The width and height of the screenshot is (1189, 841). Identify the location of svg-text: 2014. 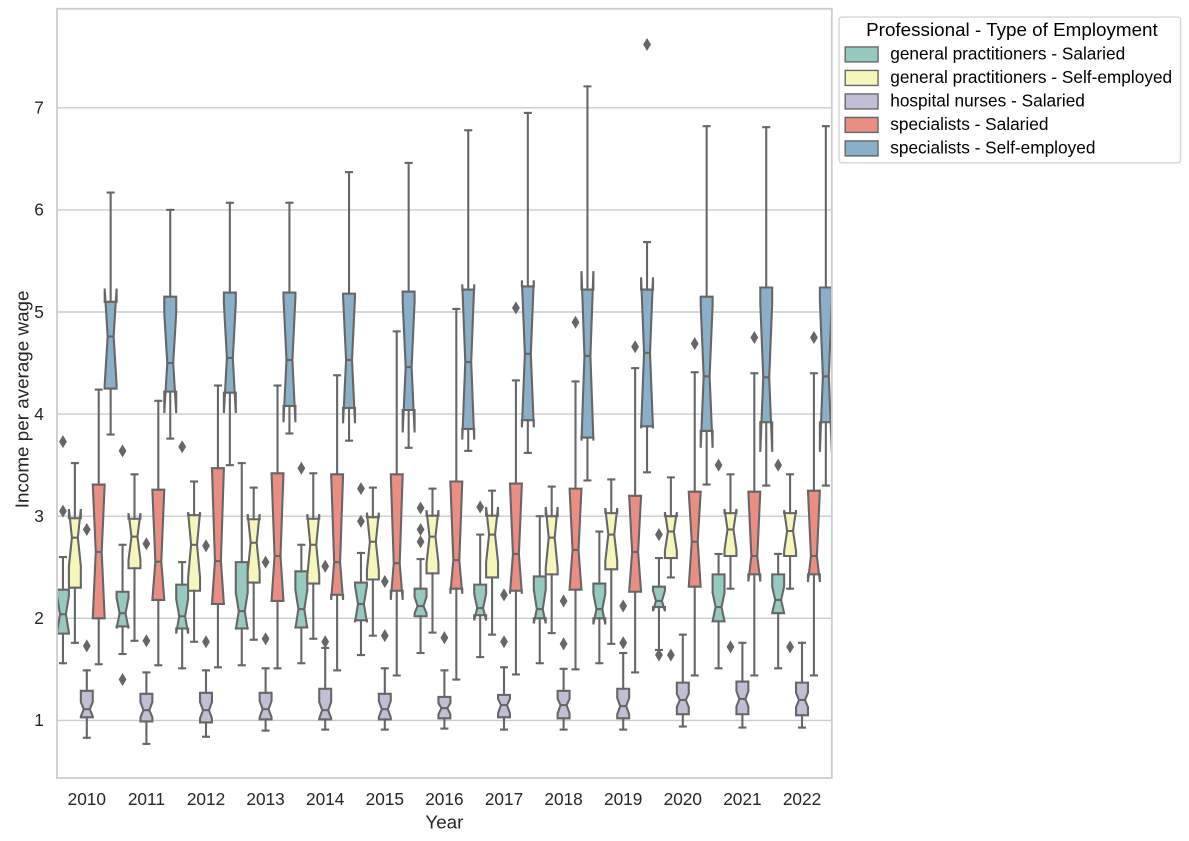
(325, 799).